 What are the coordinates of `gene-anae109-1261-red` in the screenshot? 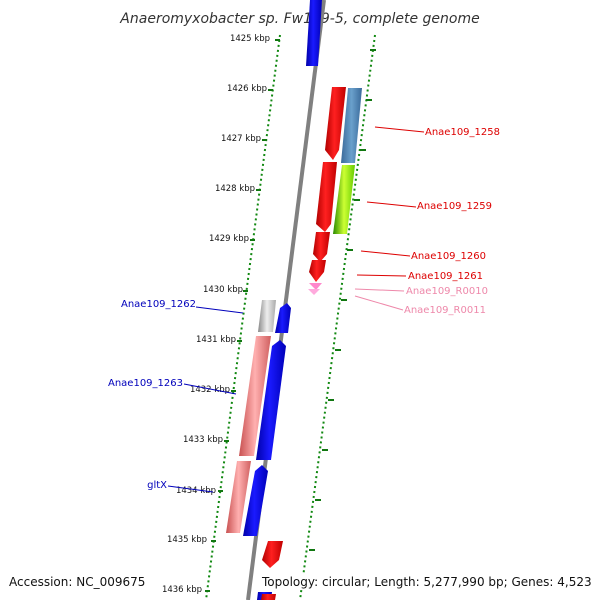 It's located at (317, 271).